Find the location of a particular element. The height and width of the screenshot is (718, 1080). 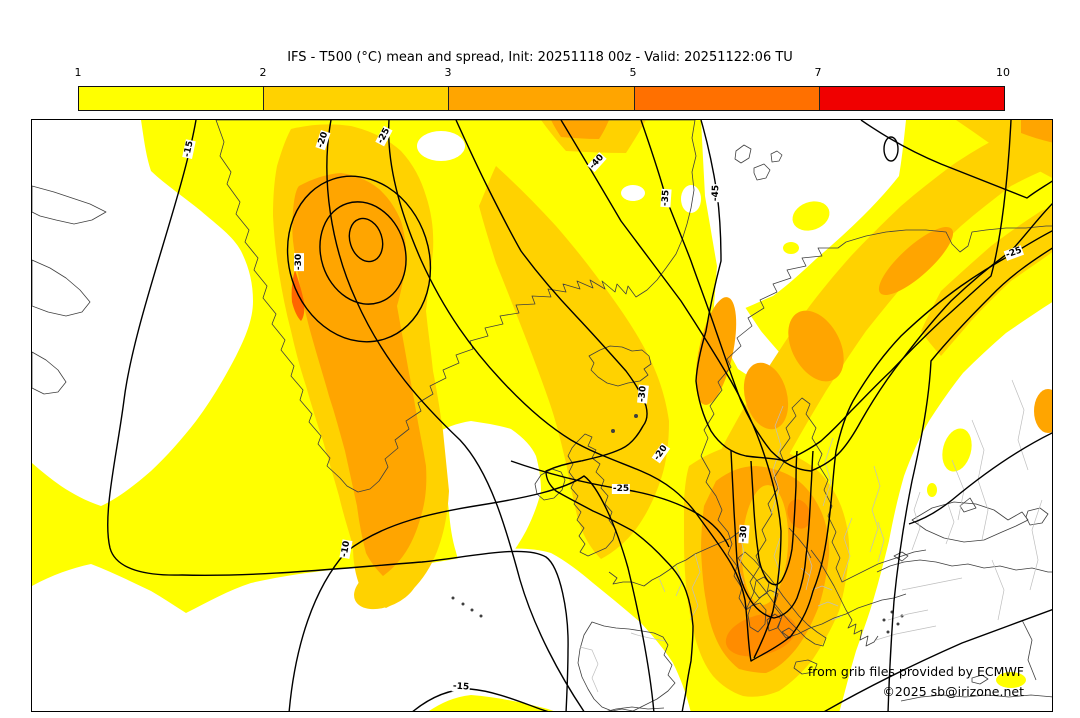

colorbar-tick: 2 is located at coordinates (263, 72).